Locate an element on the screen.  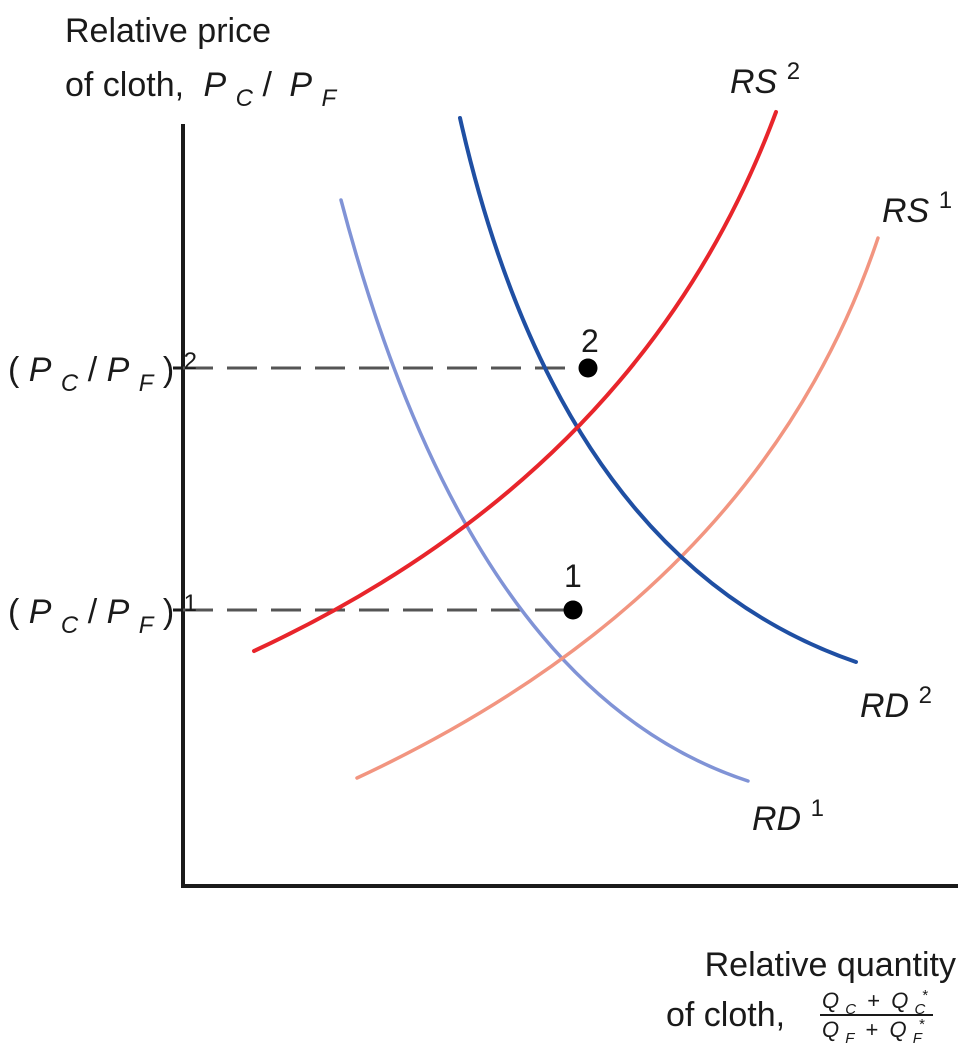
rd1-label: RD 1 is located at coordinates (788, 816).